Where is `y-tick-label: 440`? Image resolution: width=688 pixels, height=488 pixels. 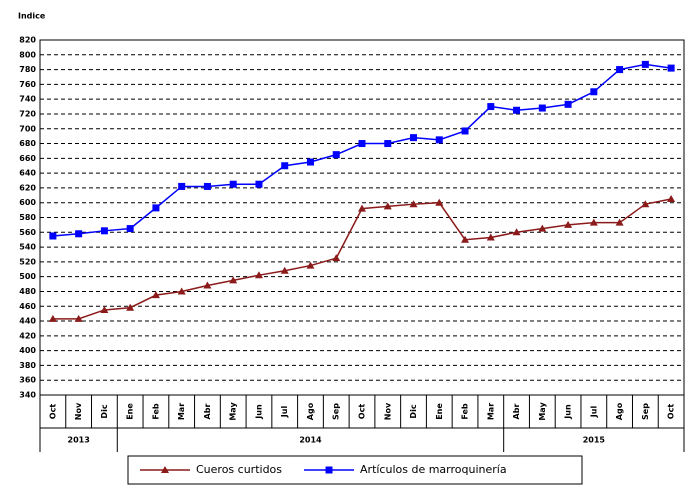 y-tick-label: 440 is located at coordinates (27, 321).